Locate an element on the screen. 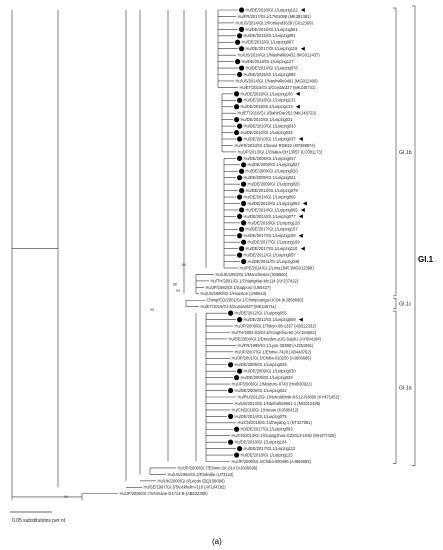 The image size is (443, 550). leaf-label: Hu/DE/2014/GI.1/Leipzig077 is located at coordinates (270, 216).